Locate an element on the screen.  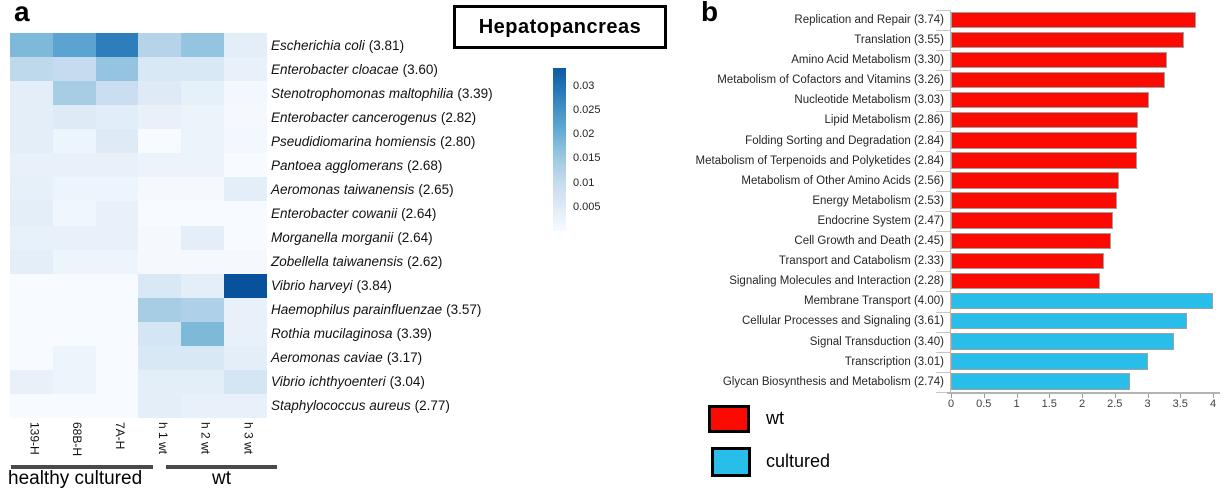
bar-category-label: Membrane Transport (4.00) is located at coordinates (874, 301).